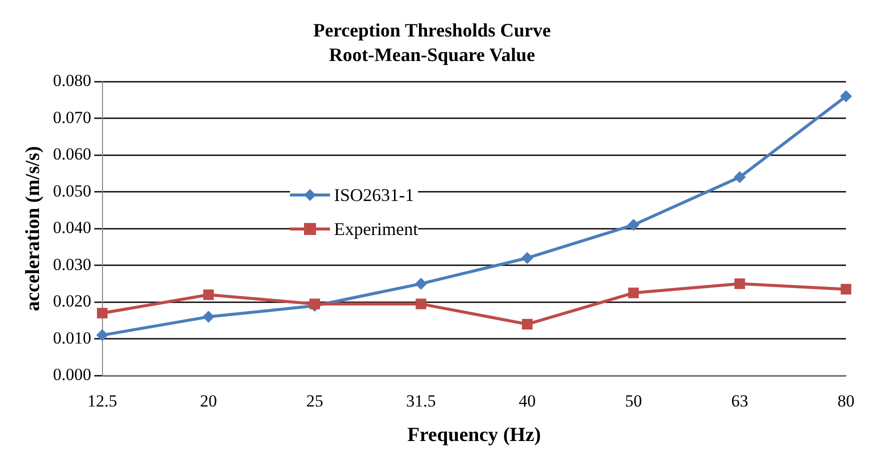 The height and width of the screenshot is (468, 874). I want to click on x-tick-label: 40, so click(527, 400).